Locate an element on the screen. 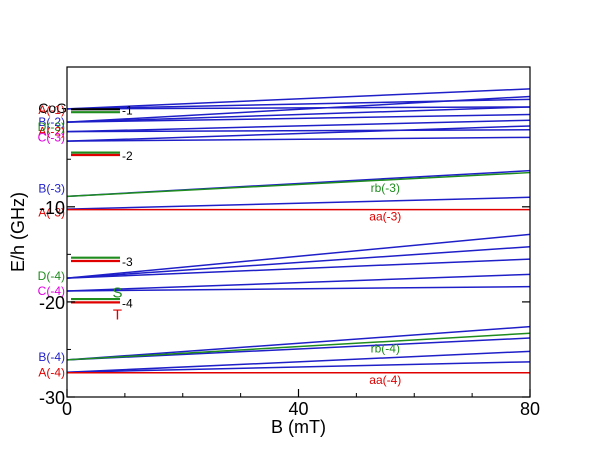  state-label-2: D(-3) is located at coordinates (51, 127).